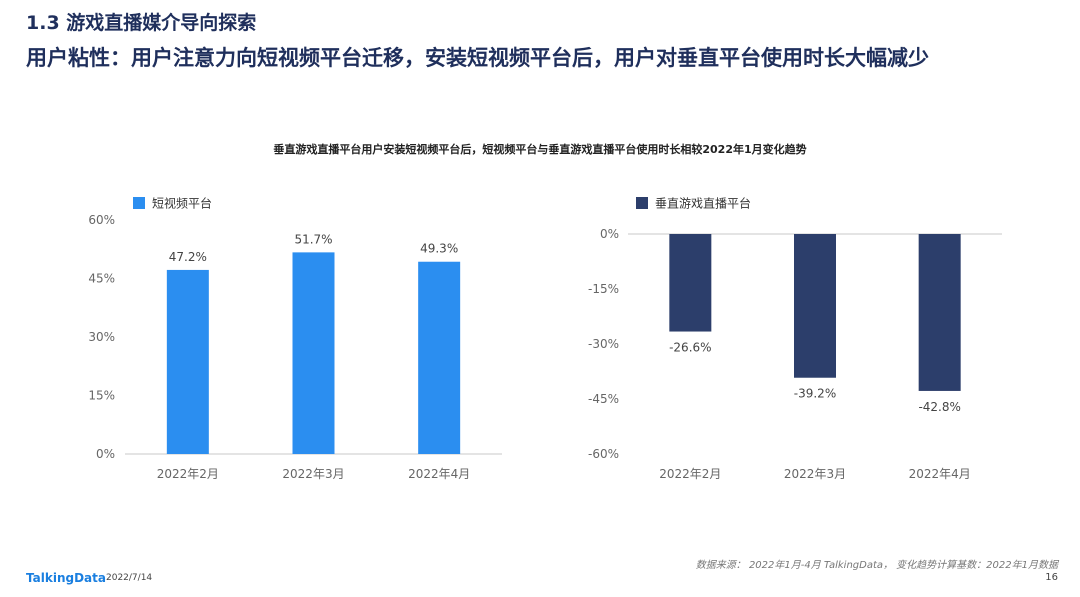  Describe the element at coordinates (815, 474) in the screenshot. I see `x-tick-label-1-1: 2022年3月` at that location.